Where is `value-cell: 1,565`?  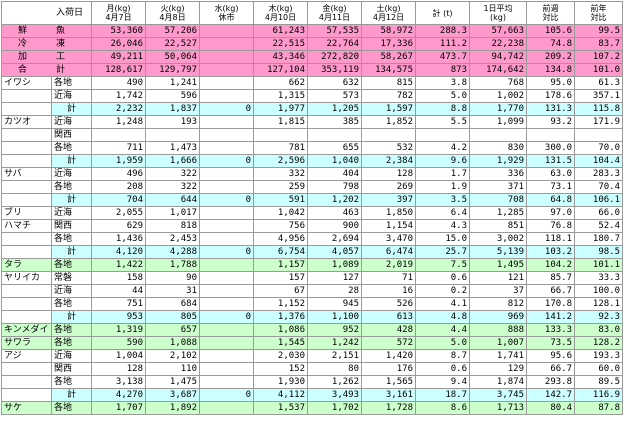 value-cell: 1,565 is located at coordinates (389, 382).